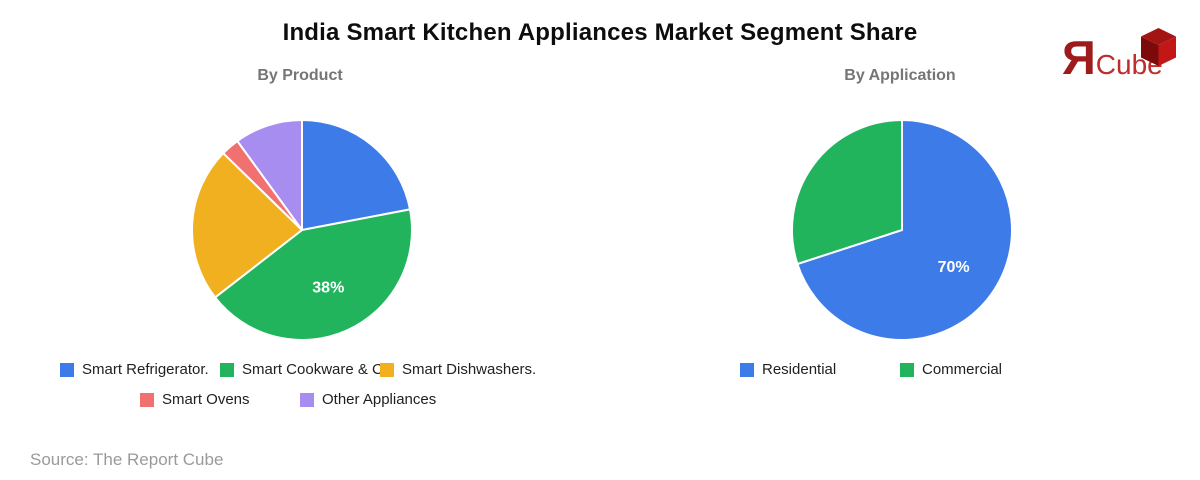 This screenshot has width=1200, height=480. What do you see at coordinates (962, 369) in the screenshot?
I see `legend-label: Commercial` at bounding box center [962, 369].